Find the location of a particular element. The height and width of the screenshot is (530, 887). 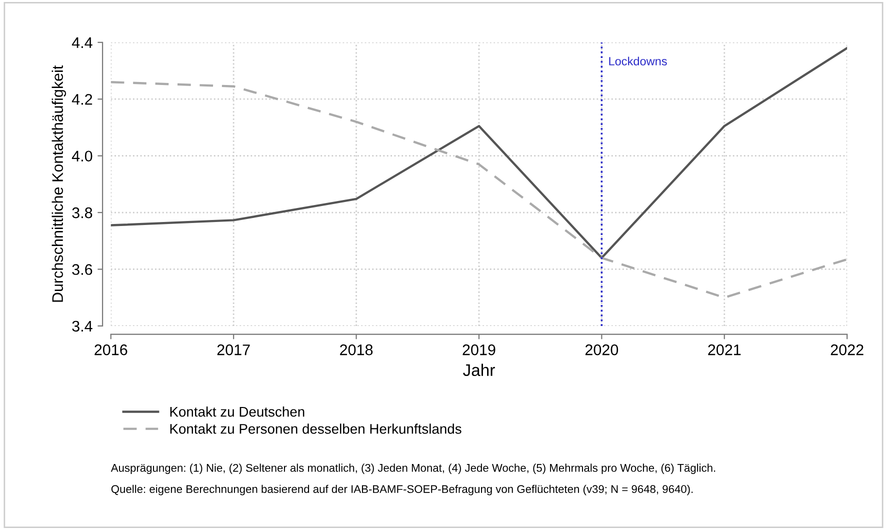

y-tick-label: 3.6 is located at coordinates (82, 269).